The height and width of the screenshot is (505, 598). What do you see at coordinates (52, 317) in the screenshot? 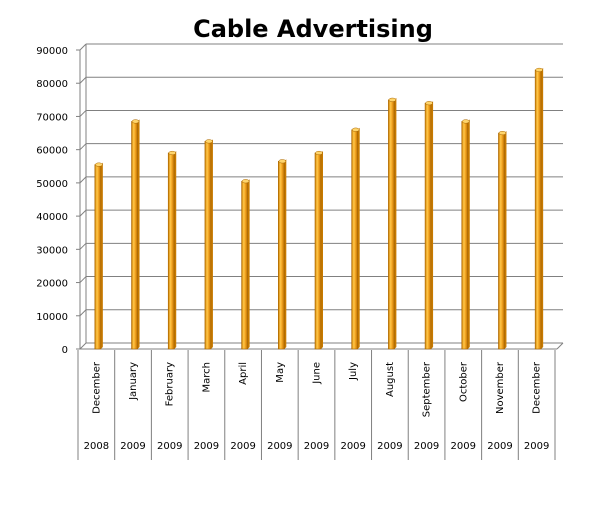
I see `y-tick-label: 10000` at bounding box center [52, 317].